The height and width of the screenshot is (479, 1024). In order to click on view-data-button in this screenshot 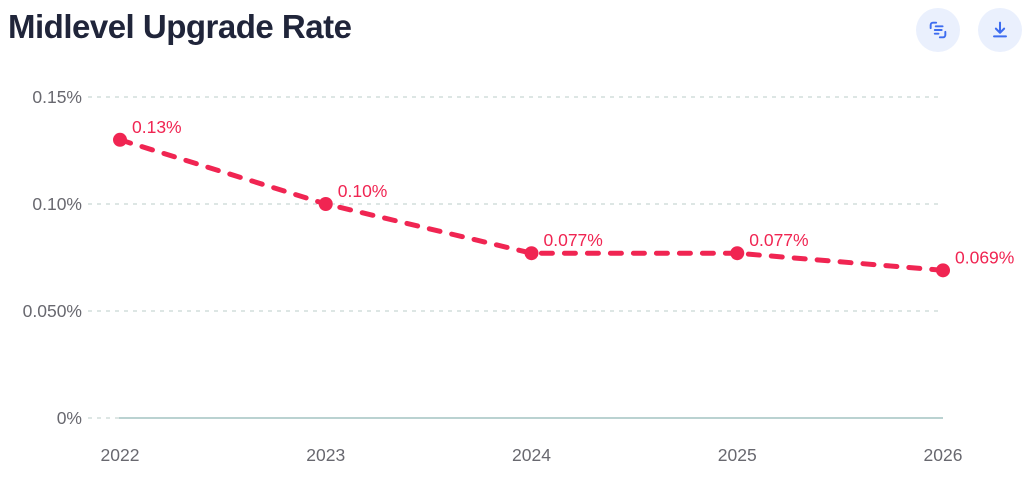, I will do `click(938, 30)`.